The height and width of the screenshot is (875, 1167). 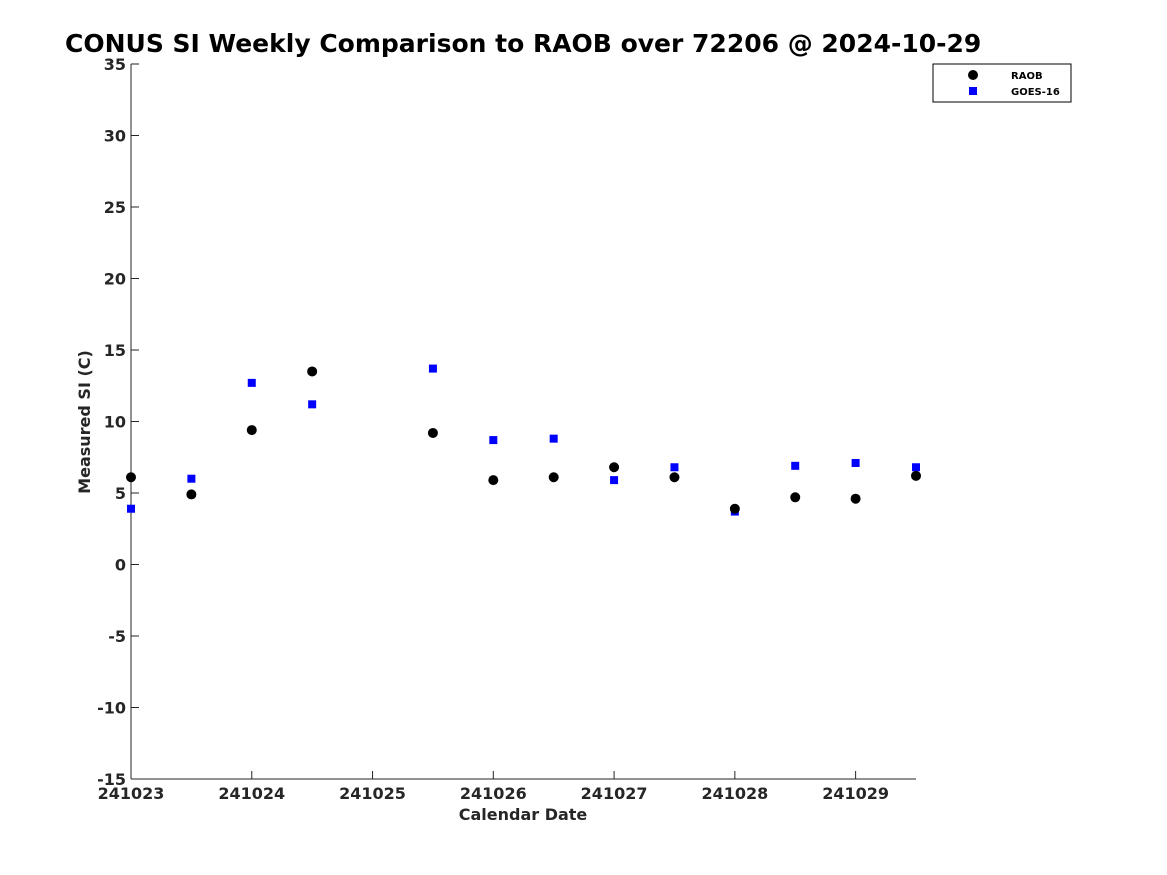 I want to click on y-tick-label: -5, so click(x=117, y=636).